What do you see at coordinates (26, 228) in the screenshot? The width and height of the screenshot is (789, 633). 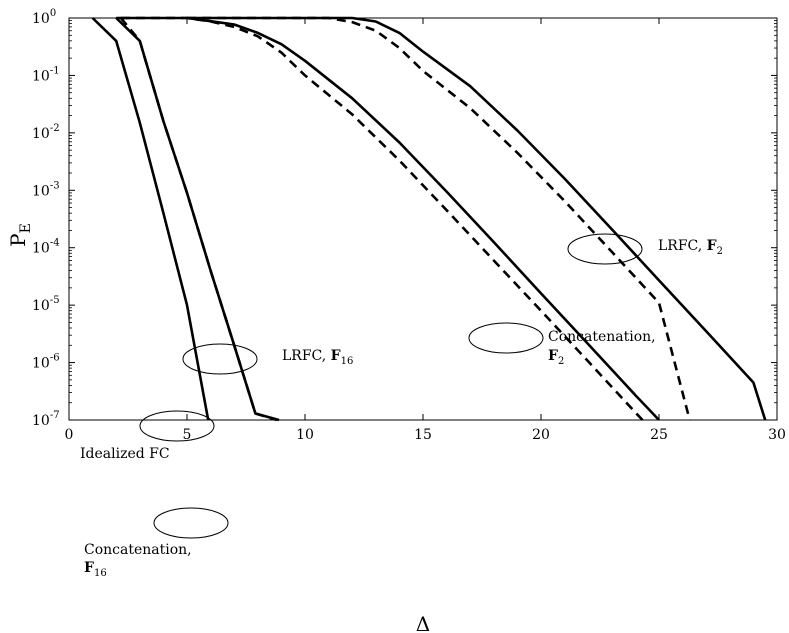 I see `y-axis-title-sub: E` at bounding box center [26, 228].